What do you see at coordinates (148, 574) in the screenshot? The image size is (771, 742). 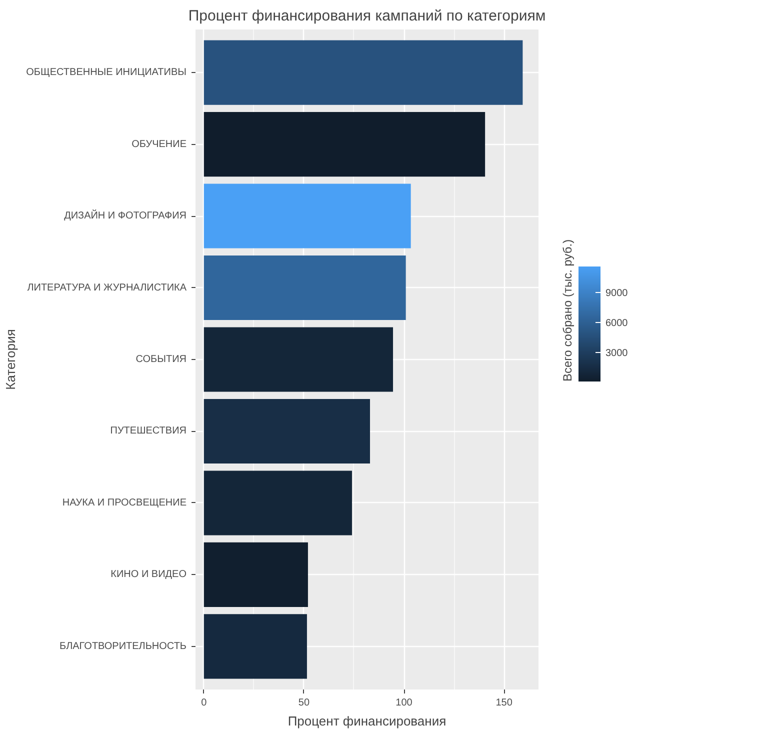 I see `y-tick-label: КИНО И ВИДЕО` at bounding box center [148, 574].